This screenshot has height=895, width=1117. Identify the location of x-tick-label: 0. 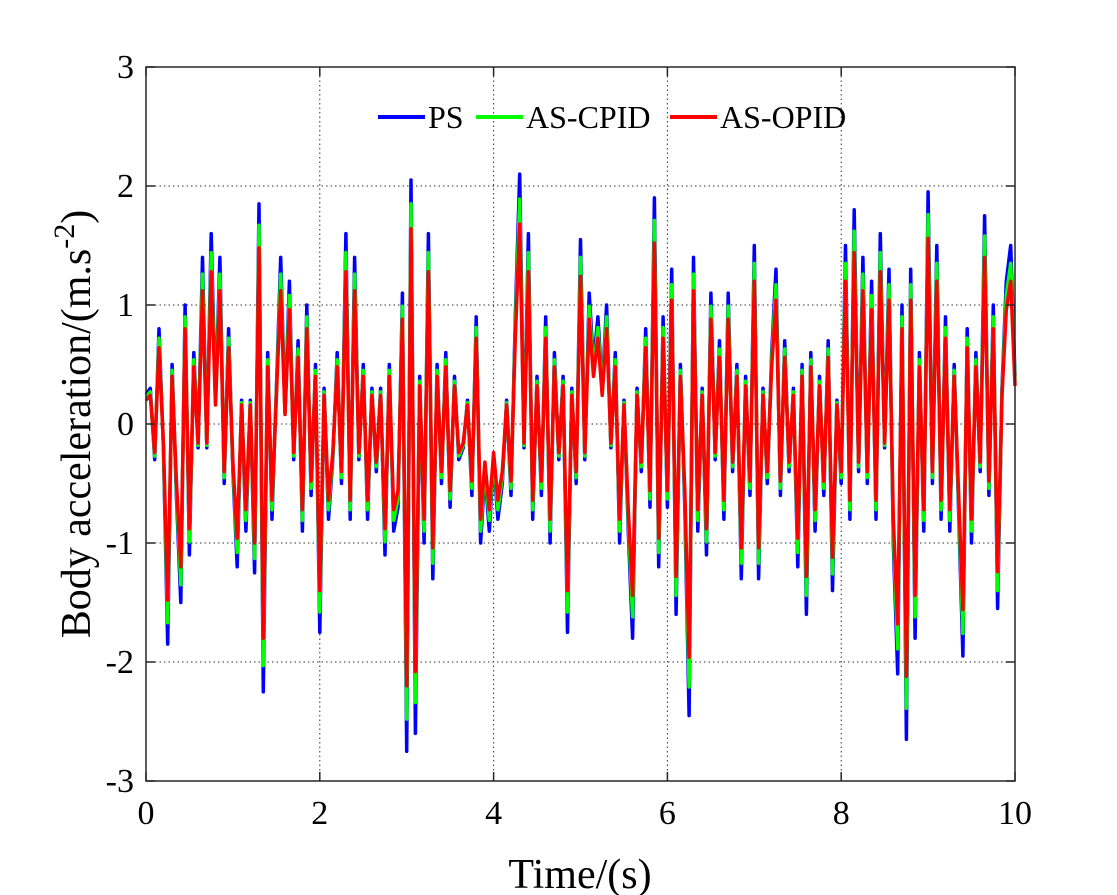
(146, 813).